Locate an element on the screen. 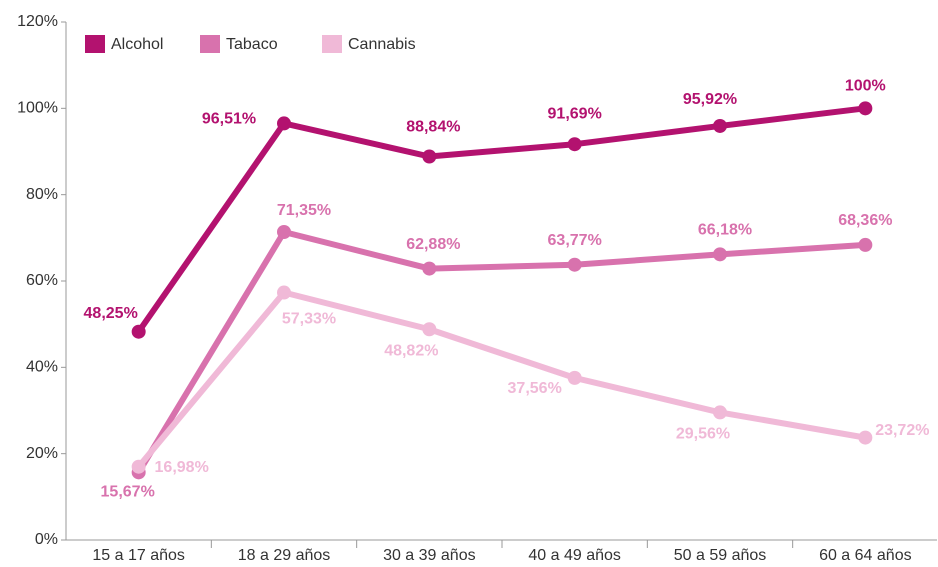 The height and width of the screenshot is (567, 938). x-tick-label: 18 a 29 años is located at coordinates (284, 555).